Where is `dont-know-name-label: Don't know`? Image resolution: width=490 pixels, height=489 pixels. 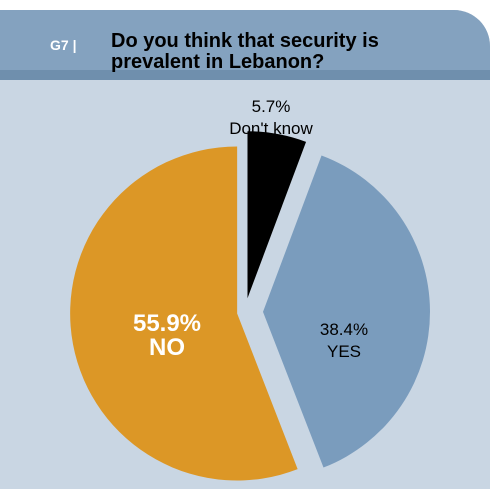
dont-know-name-label: Don't know is located at coordinates (271, 128).